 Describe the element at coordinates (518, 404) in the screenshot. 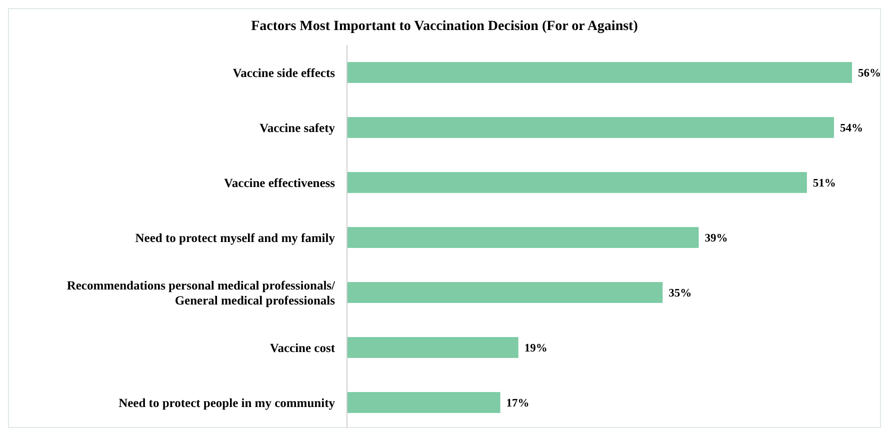

I see `data-label: 17%` at that location.